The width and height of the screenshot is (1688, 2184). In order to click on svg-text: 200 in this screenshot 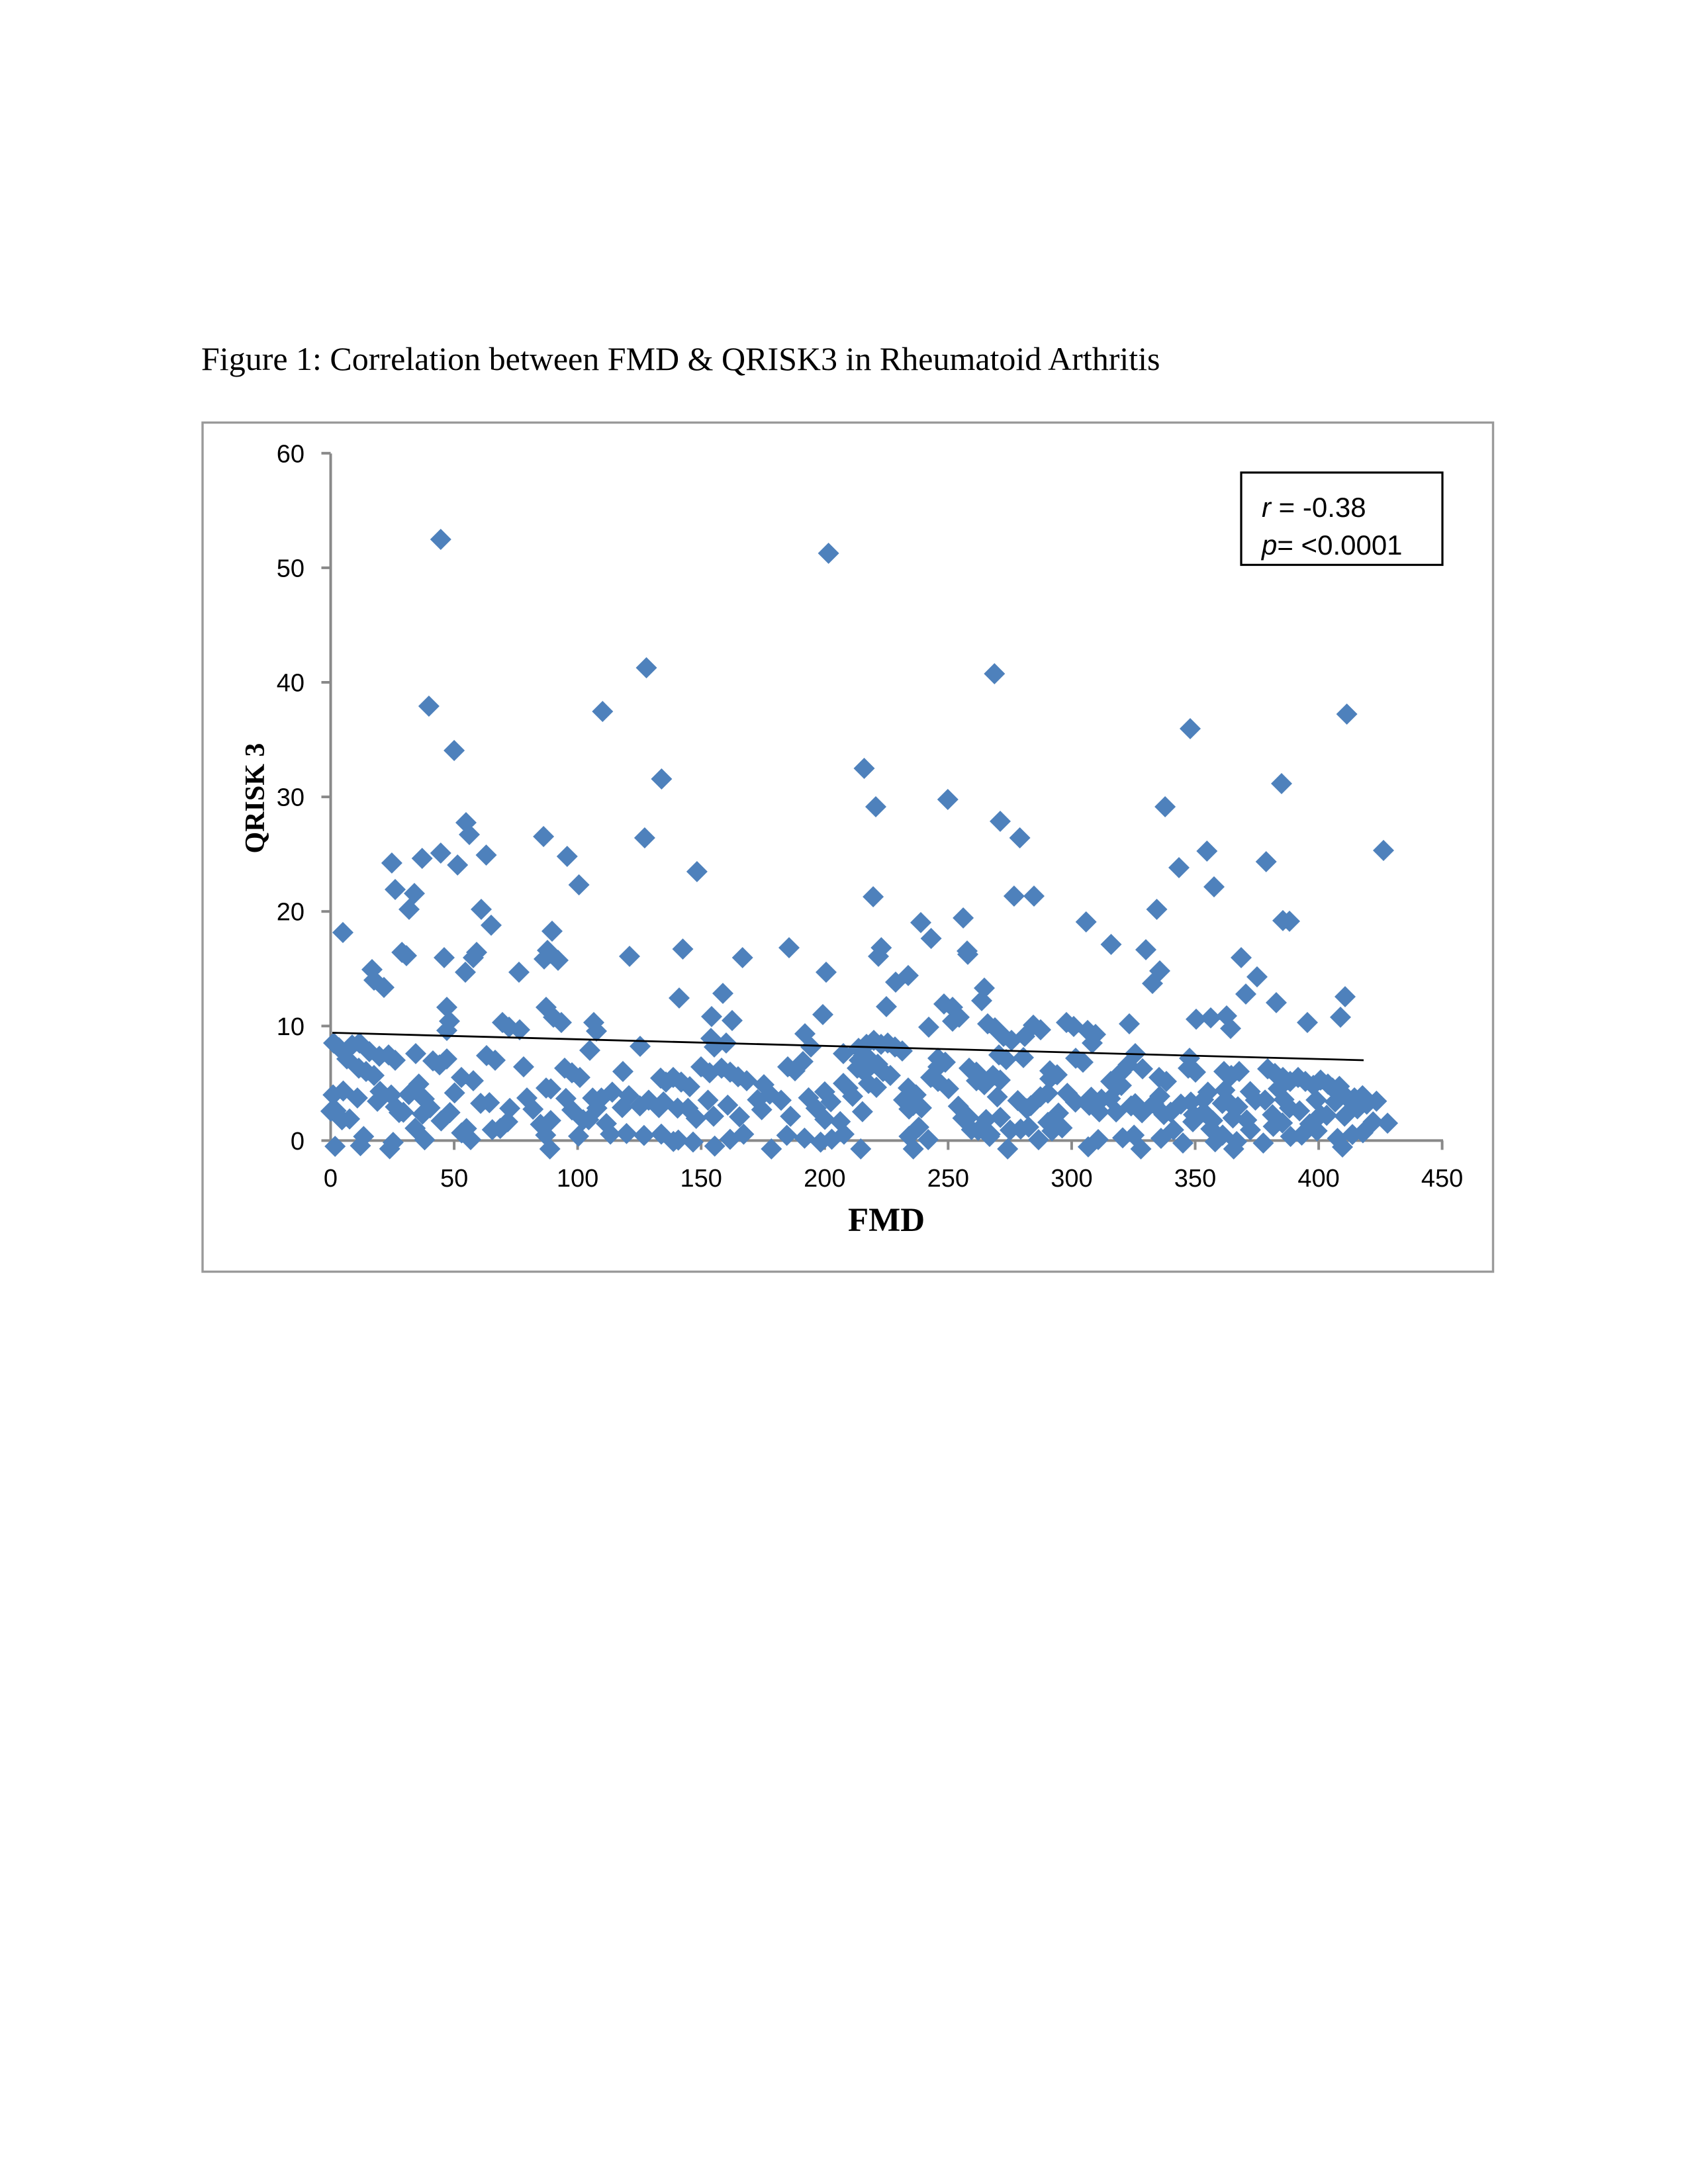, I will do `click(824, 1179)`.